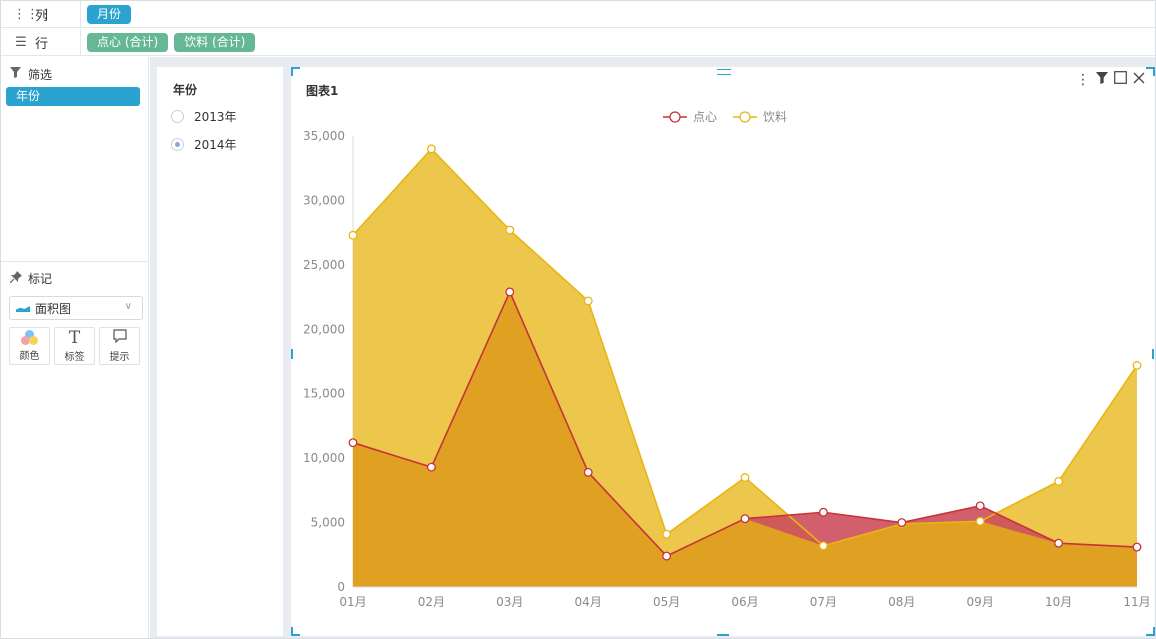  I want to click on row-pill-drinks: 饮料 (合计), so click(215, 42).